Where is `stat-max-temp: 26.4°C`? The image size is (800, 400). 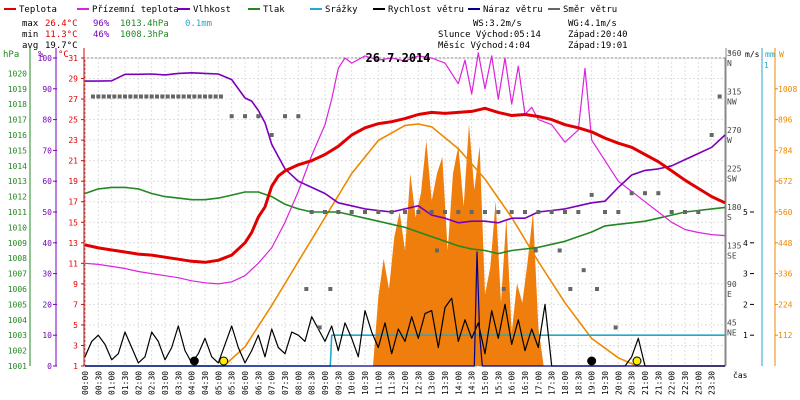 stat-max-temp: 26.4°C is located at coordinates (61, 24).